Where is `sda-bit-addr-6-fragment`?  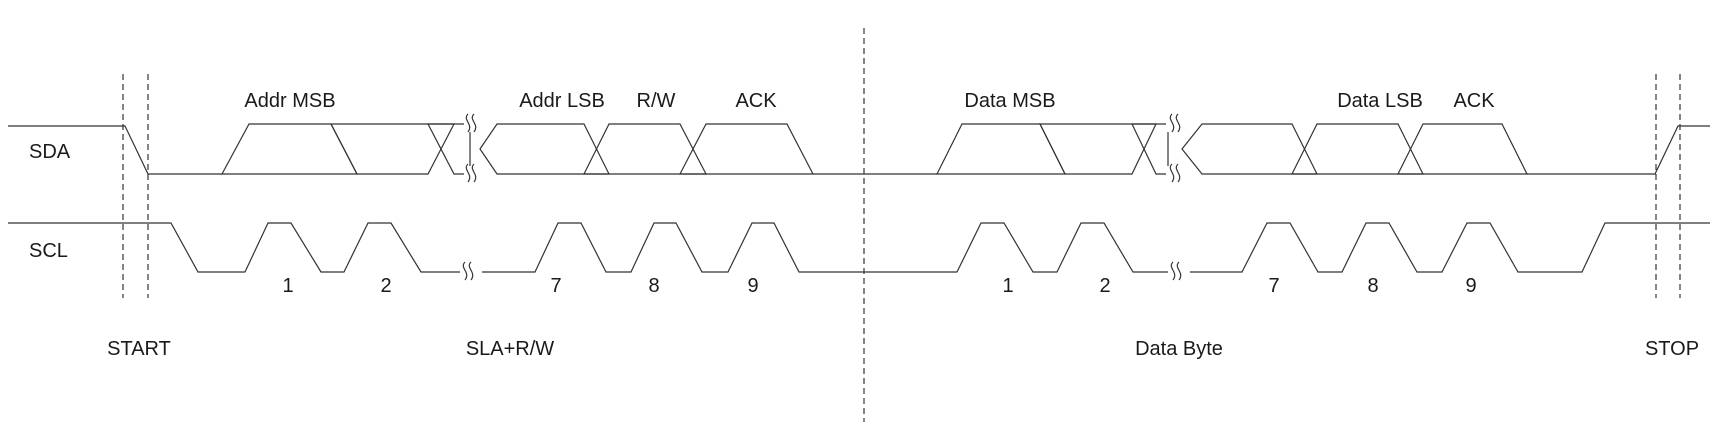 sda-bit-addr-6-fragment is located at coordinates (449, 149).